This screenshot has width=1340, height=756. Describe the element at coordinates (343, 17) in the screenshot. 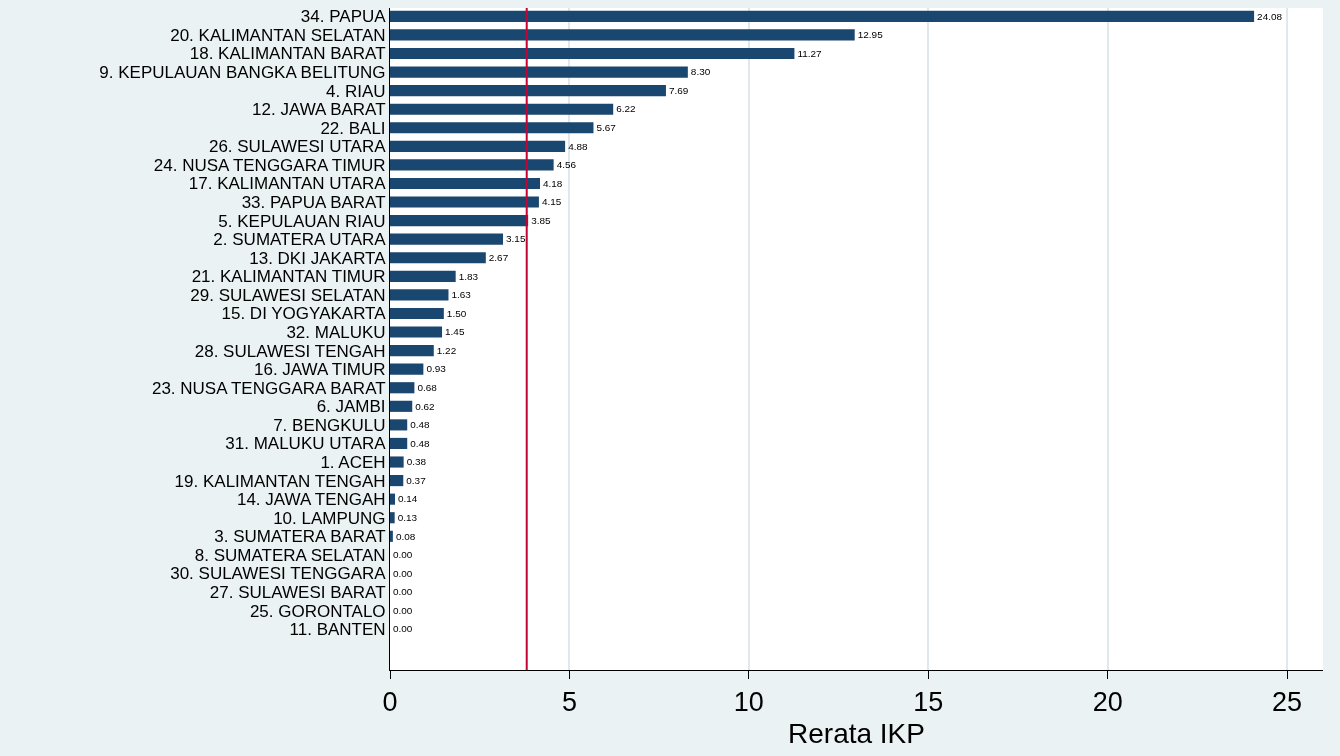

I see `y-tick-label: 34. PAPUA` at that location.